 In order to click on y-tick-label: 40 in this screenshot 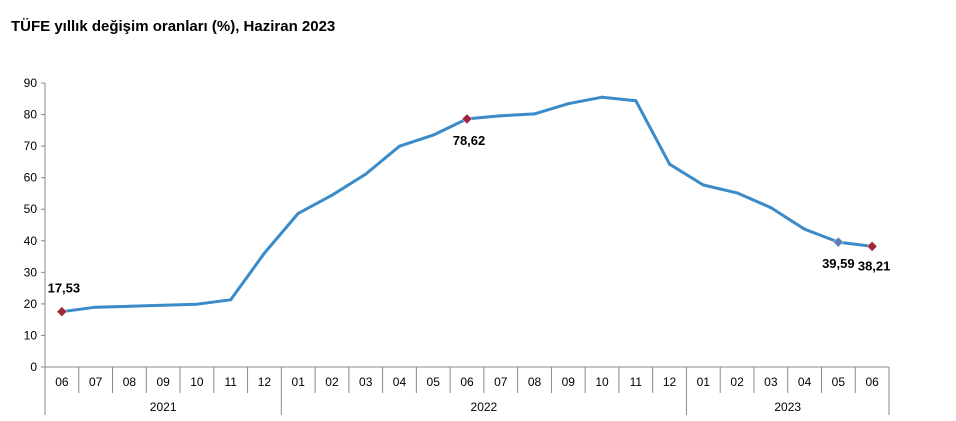, I will do `click(31, 241)`.